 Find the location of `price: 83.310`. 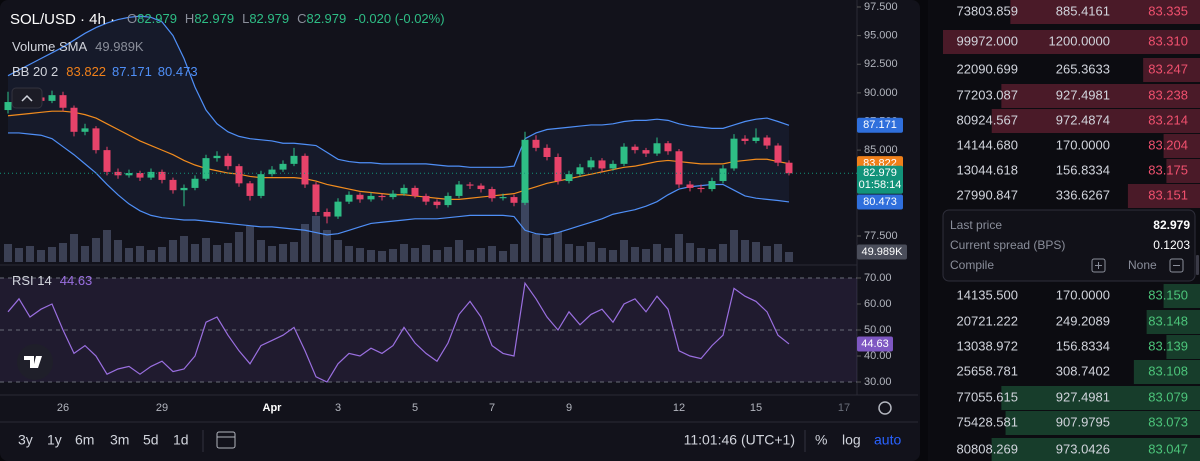

price: 83.310 is located at coordinates (1168, 40).